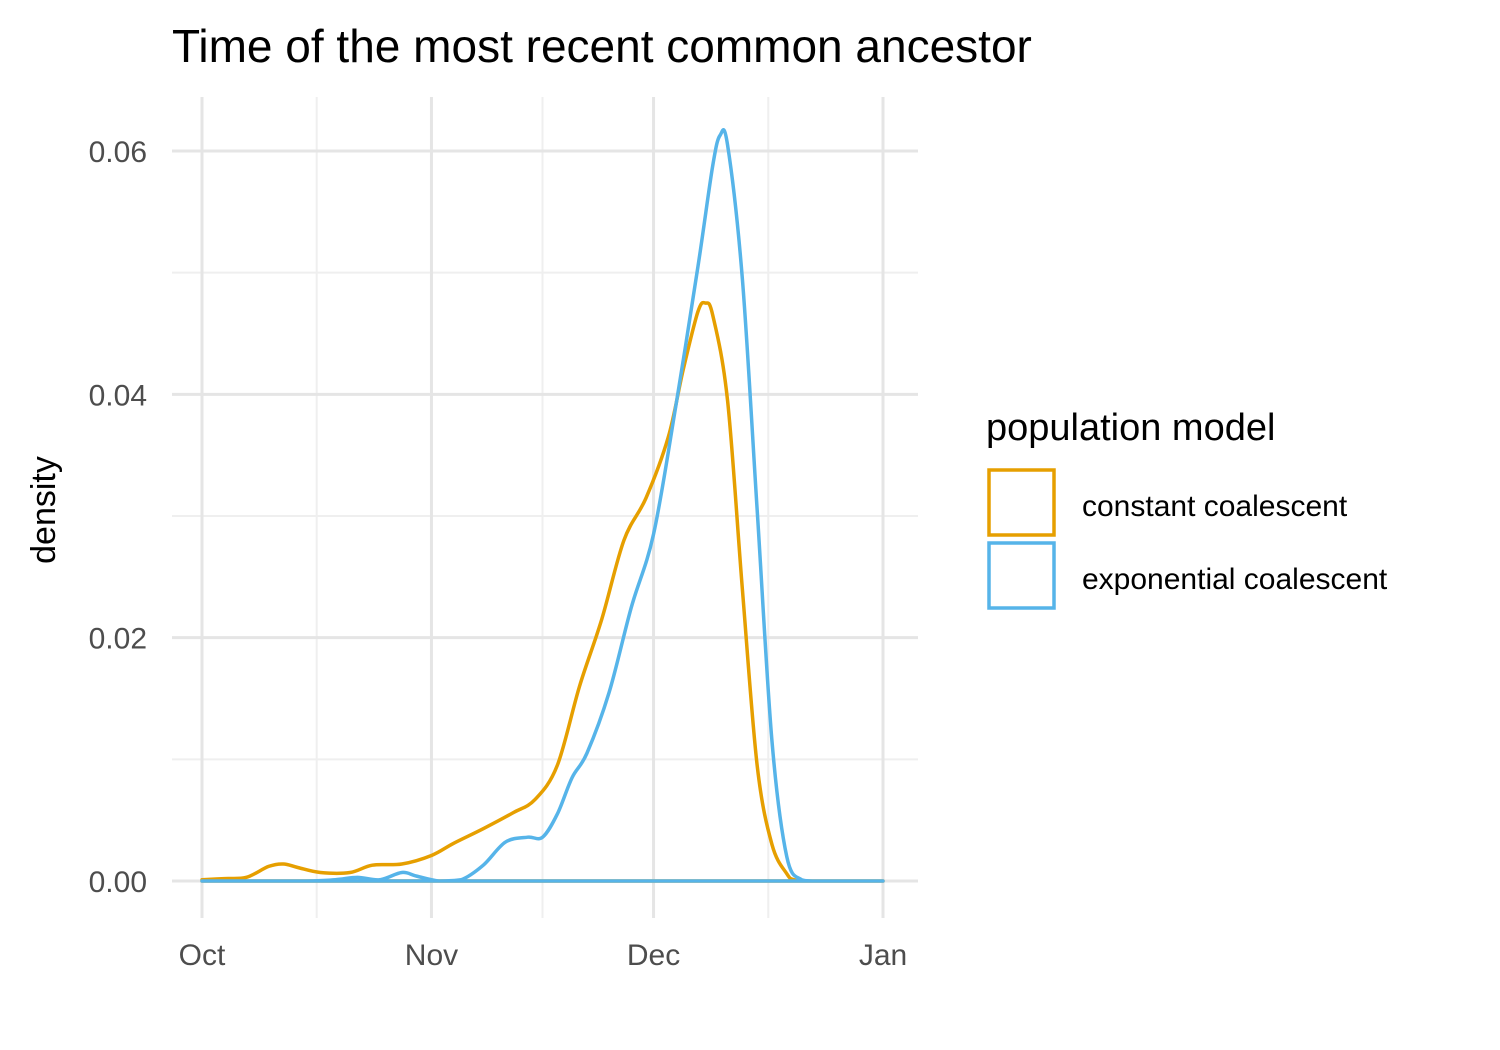 Image resolution: width=1500 pixels, height=1050 pixels. What do you see at coordinates (44, 510) in the screenshot?
I see `y-axis-label: density` at bounding box center [44, 510].